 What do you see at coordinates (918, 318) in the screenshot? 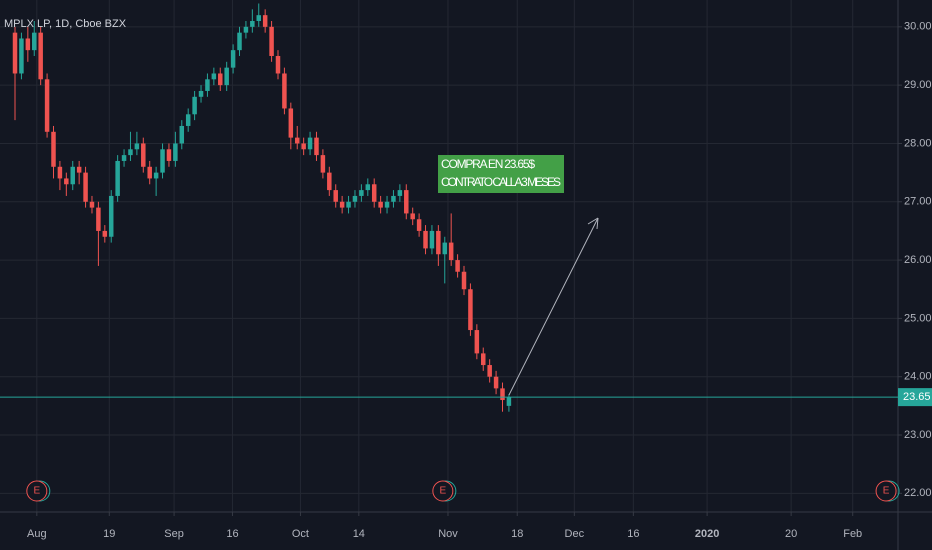
I see `y-tick-label: 25.00` at bounding box center [918, 318].